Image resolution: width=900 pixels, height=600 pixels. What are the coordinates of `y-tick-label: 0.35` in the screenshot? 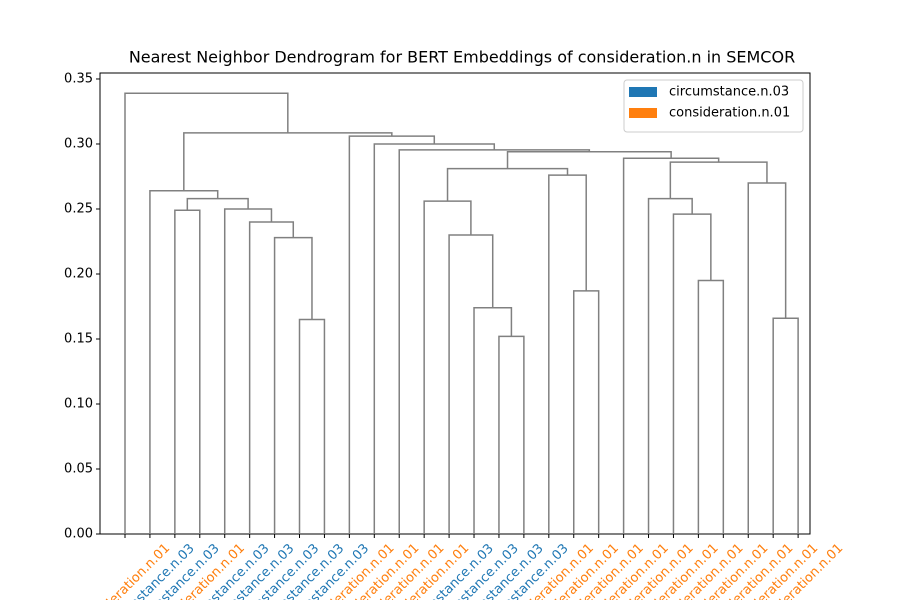 It's located at (78, 78).